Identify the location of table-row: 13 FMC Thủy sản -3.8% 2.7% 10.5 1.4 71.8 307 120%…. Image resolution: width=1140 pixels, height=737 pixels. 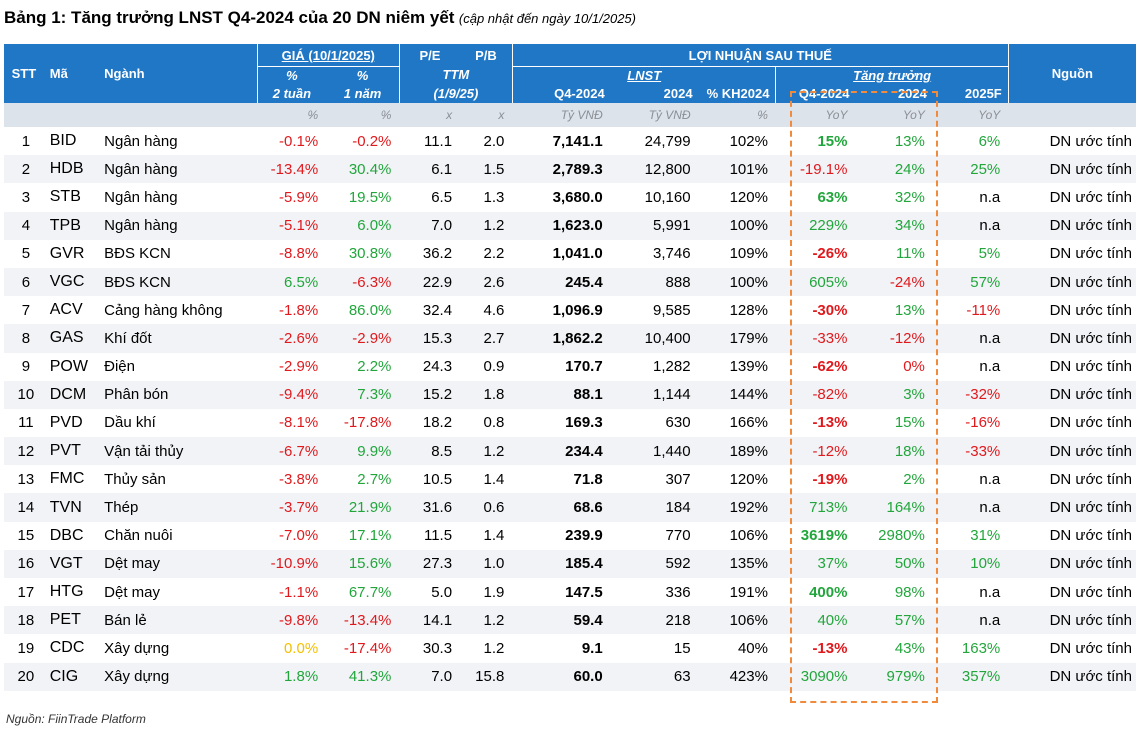
(570, 479).